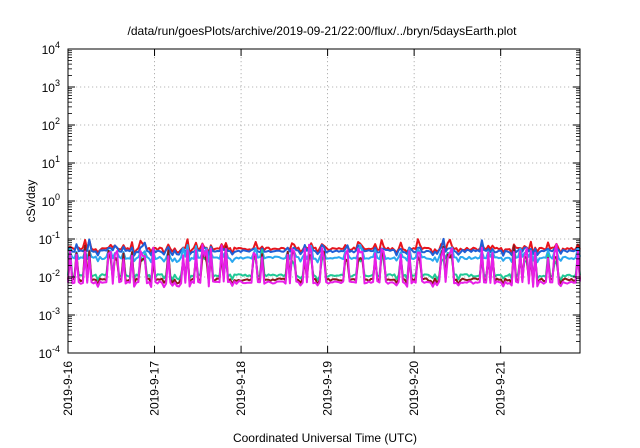 The image size is (640, 448). I want to click on series-layer, so click(324, 263).